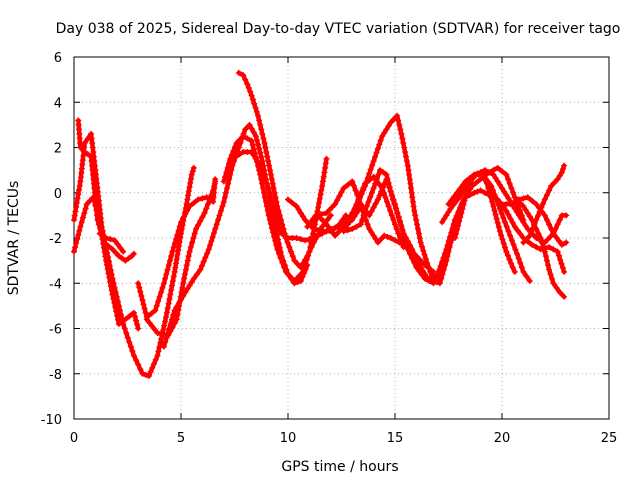 This screenshot has width=640, height=480. Describe the element at coordinates (395, 438) in the screenshot. I see `x-tick-label: 15` at that location.